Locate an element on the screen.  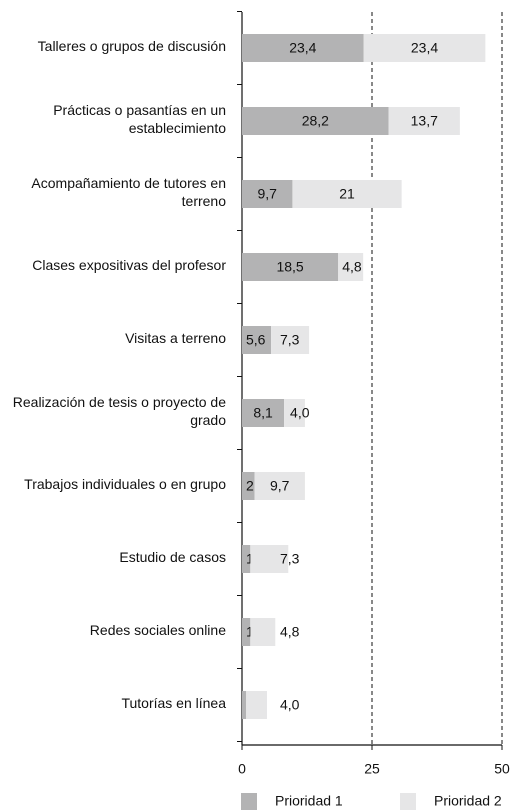
category-label: Redes sociales online is located at coordinates (157, 630).